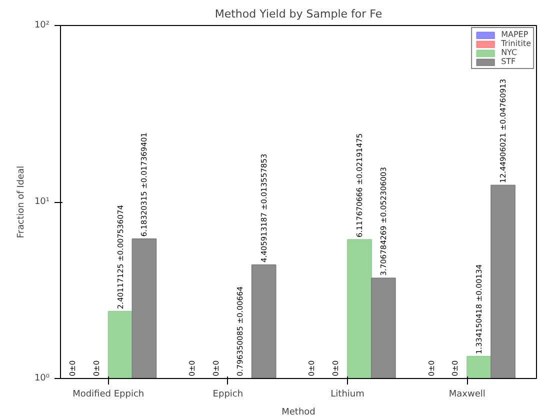  Describe the element at coordinates (347, 395) in the screenshot. I see `x-tick-label: Lithium` at that location.